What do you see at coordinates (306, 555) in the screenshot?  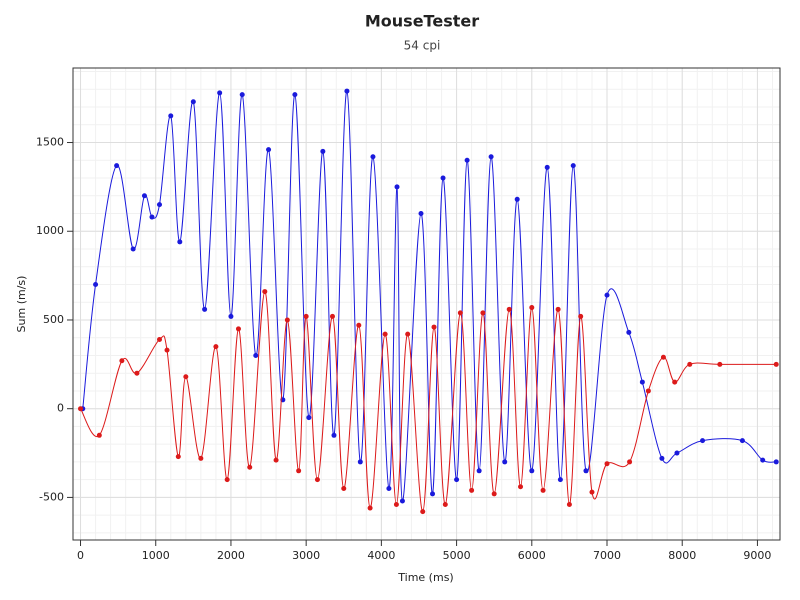 I see `x-tick-label: 3000` at bounding box center [306, 555].